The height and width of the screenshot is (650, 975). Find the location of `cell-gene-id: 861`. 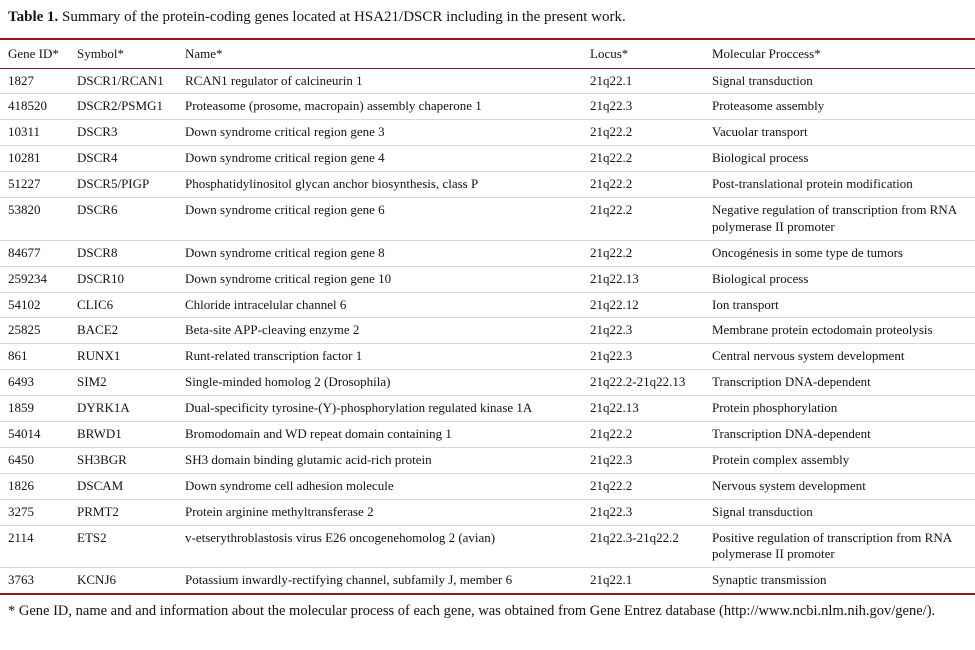

cell-gene-id: 861 is located at coordinates (18, 356).